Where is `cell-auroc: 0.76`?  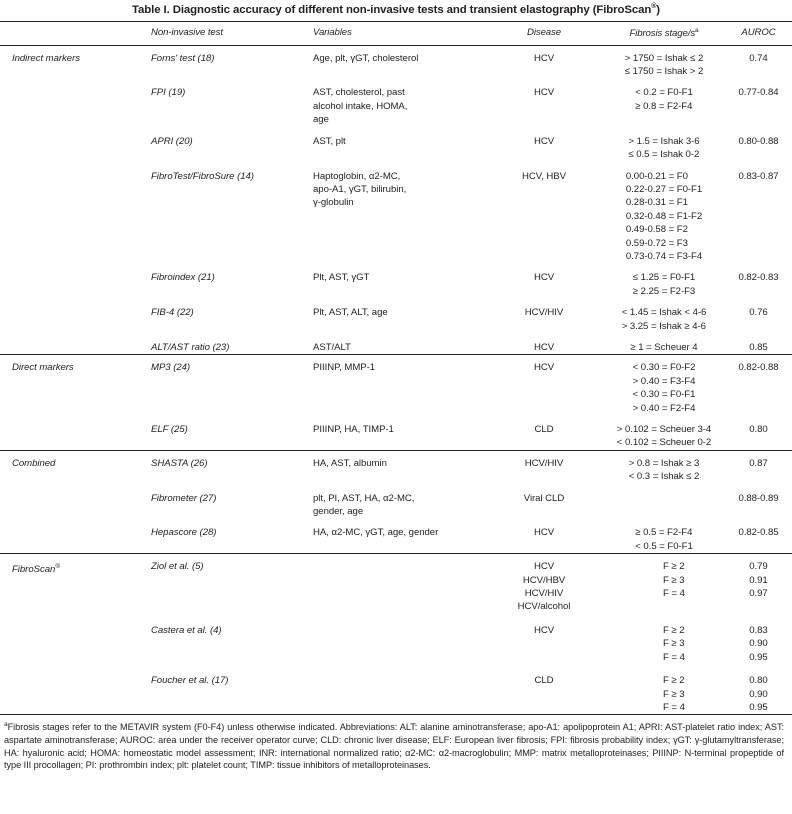 cell-auroc: 0.76 is located at coordinates (758, 312).